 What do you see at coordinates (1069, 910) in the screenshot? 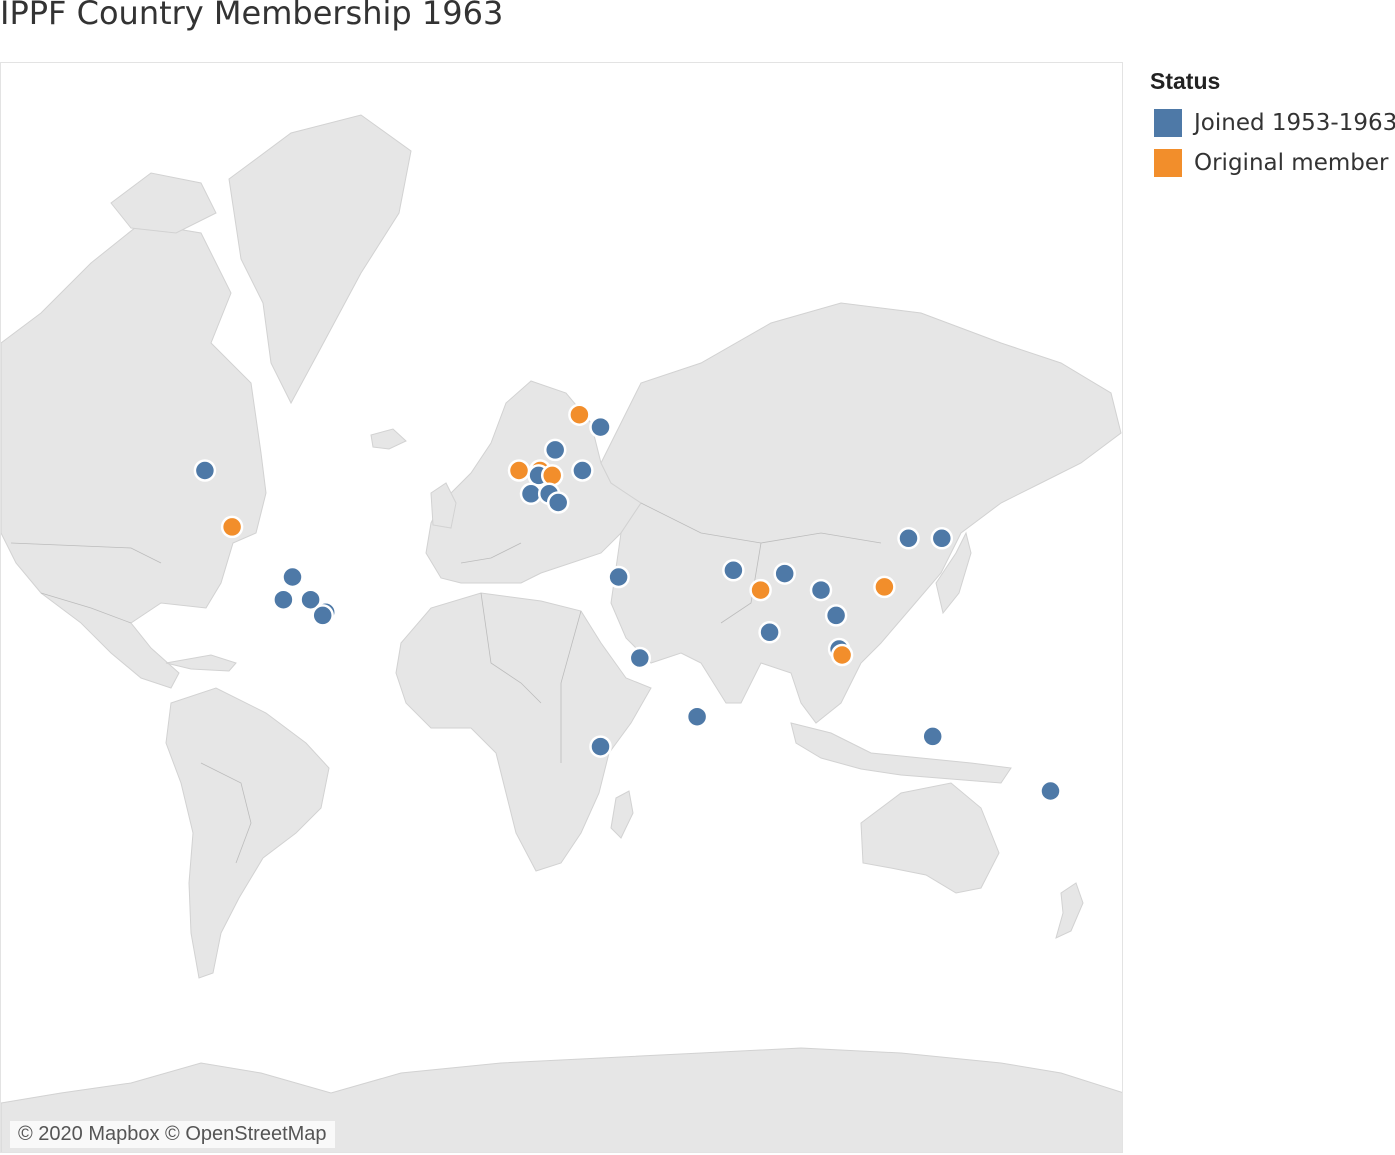
I see `landmass-new-zealand` at bounding box center [1069, 910].